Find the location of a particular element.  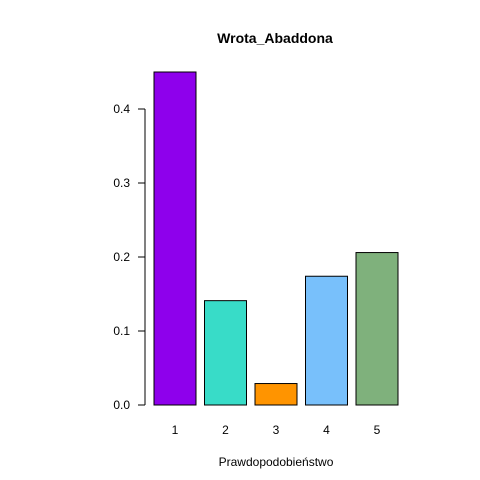

y-tick-label: 0.3 is located at coordinates (121, 183).